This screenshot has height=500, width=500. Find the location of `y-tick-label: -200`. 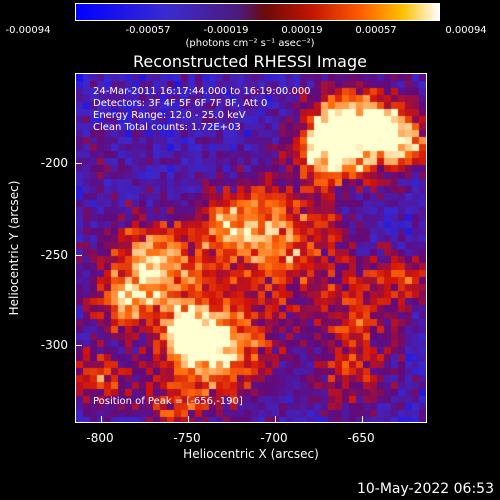

y-tick-label: -200 is located at coordinates (54, 163).